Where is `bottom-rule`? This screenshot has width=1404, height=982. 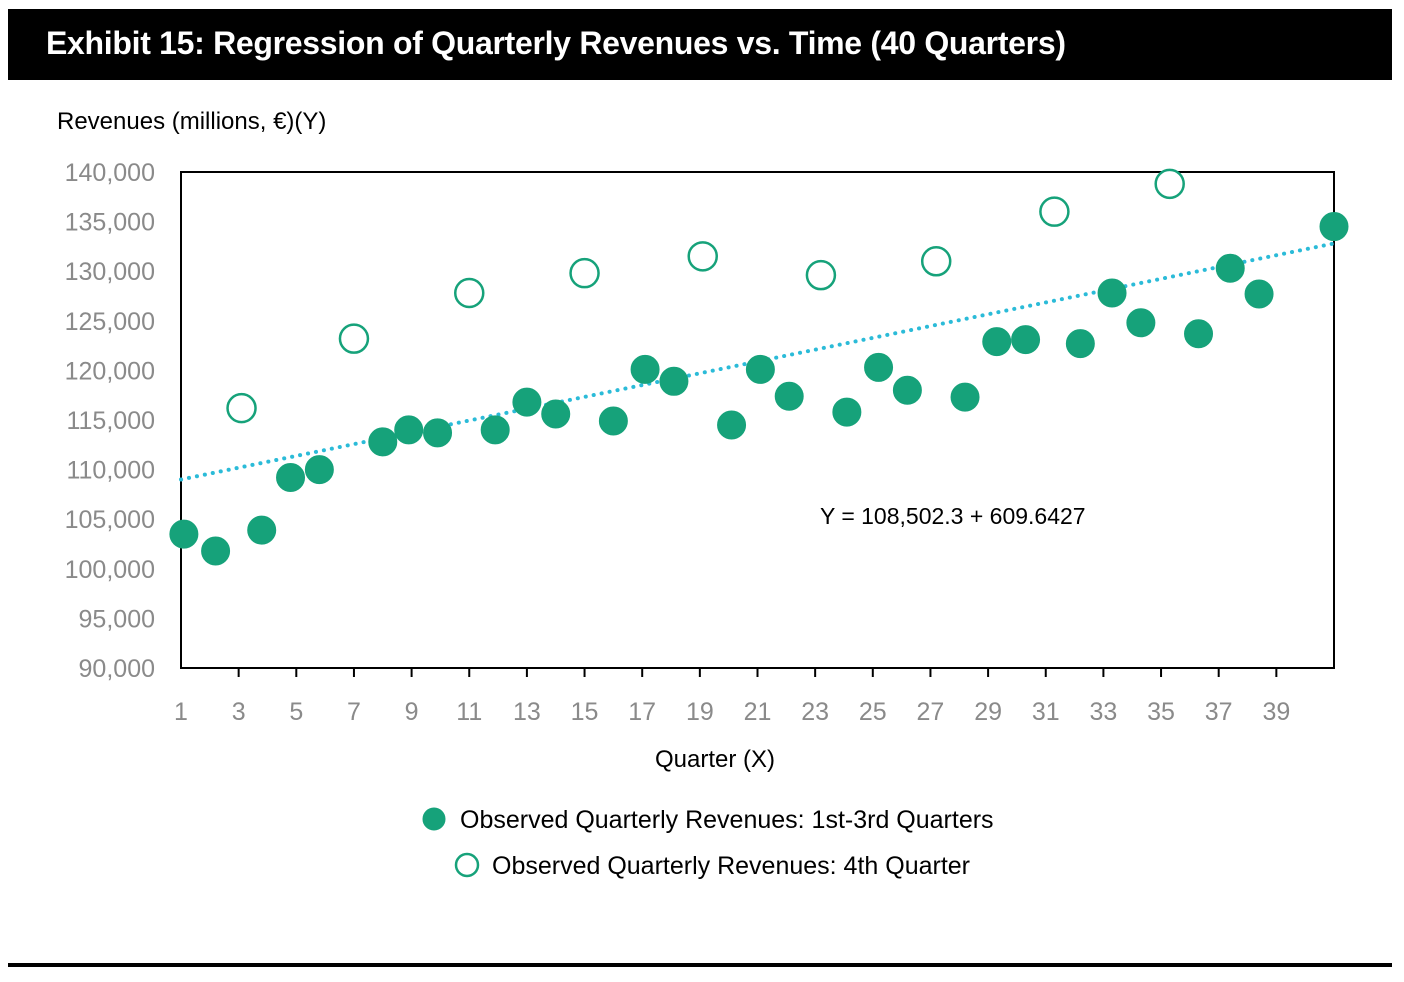
bottom-rule is located at coordinates (700, 965).